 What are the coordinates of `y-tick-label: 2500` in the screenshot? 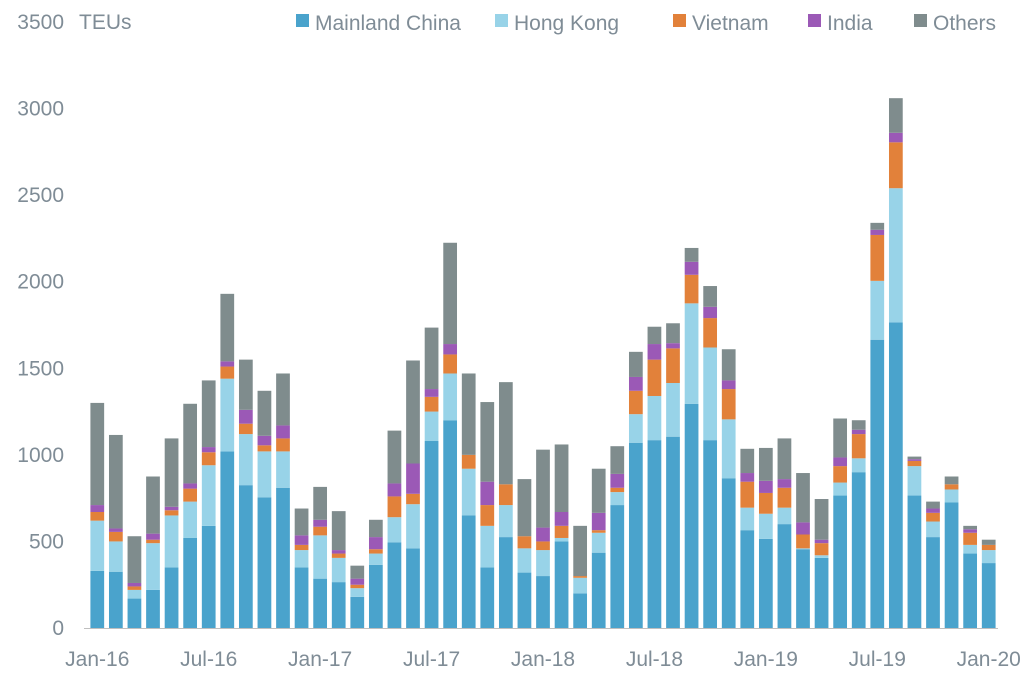 It's located at (40, 195).